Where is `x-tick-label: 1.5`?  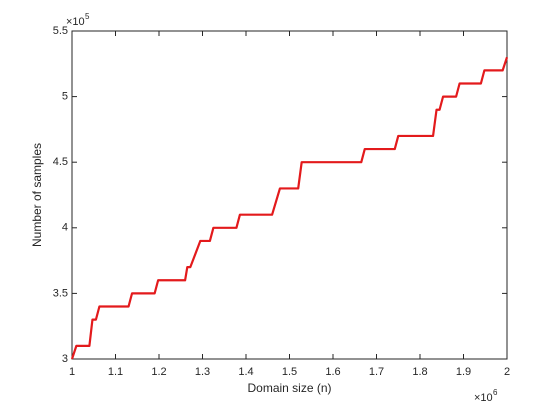 x-tick-label: 1.5 is located at coordinates (289, 372).